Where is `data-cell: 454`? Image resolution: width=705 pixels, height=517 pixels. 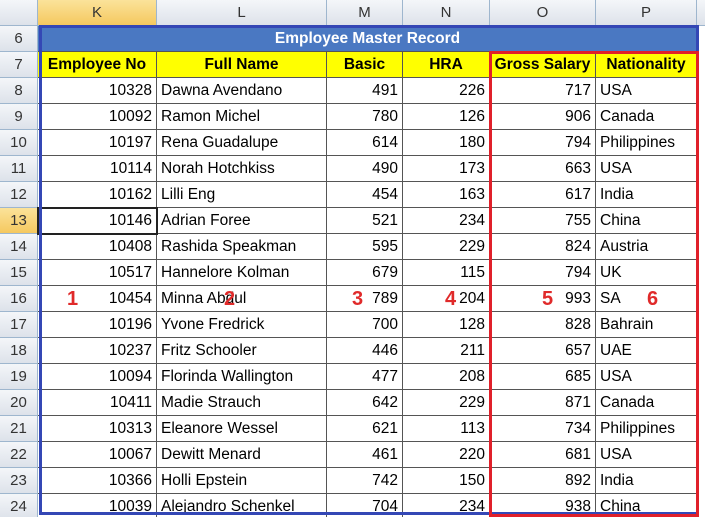
data-cell: 454 is located at coordinates (365, 195).